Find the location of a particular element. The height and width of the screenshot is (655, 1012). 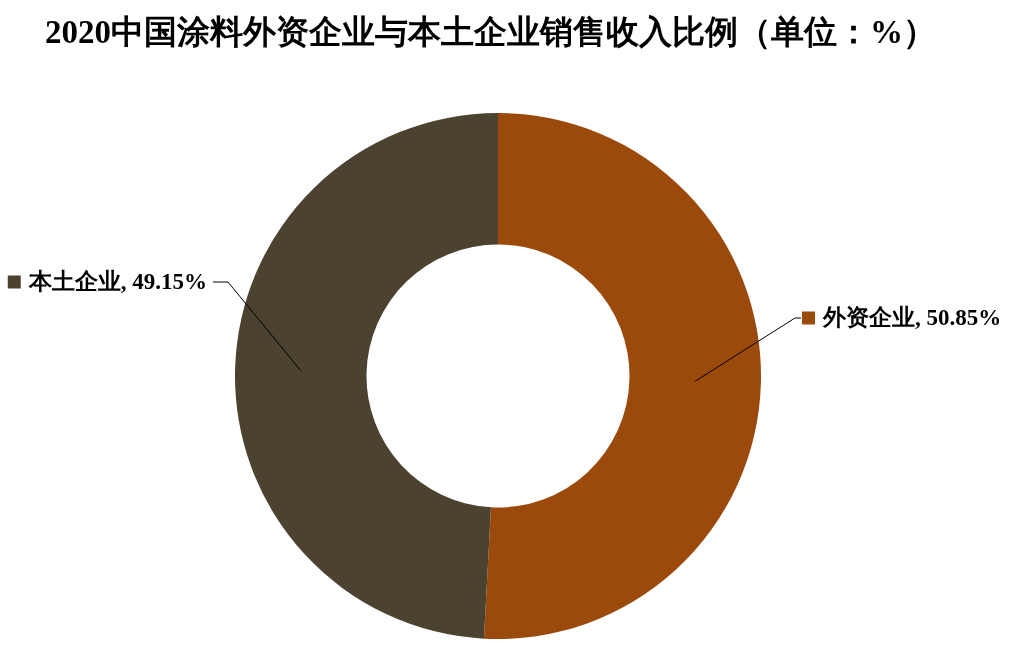

chart-title: 2020中国涂料外资企业与本土企业销售收入比例（单位：%） is located at coordinates (490, 32).